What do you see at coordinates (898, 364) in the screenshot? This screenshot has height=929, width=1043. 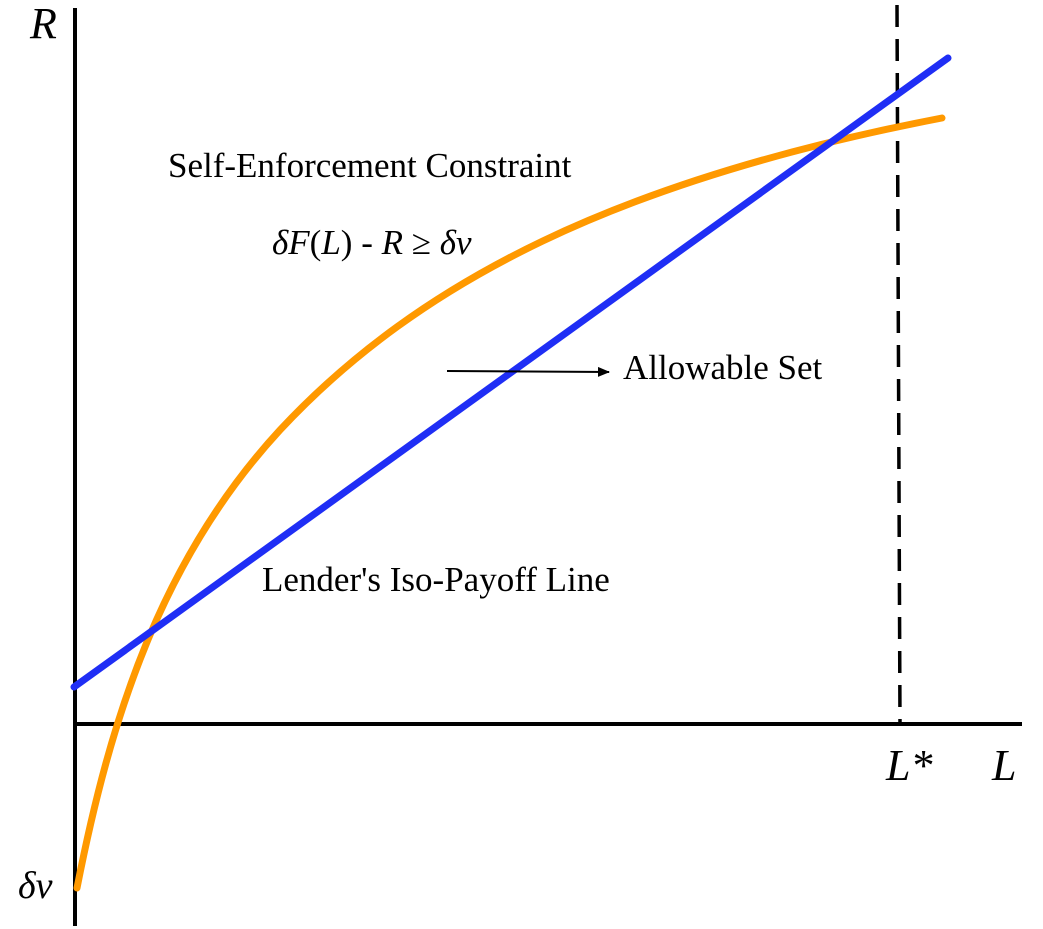 I see `lstar-dashed-line` at bounding box center [898, 364].